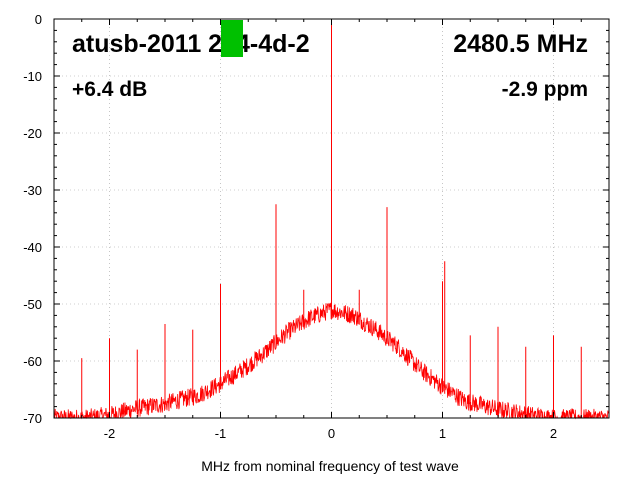 The height and width of the screenshot is (480, 640). I want to click on x-tick-label: 2, so click(553, 433).